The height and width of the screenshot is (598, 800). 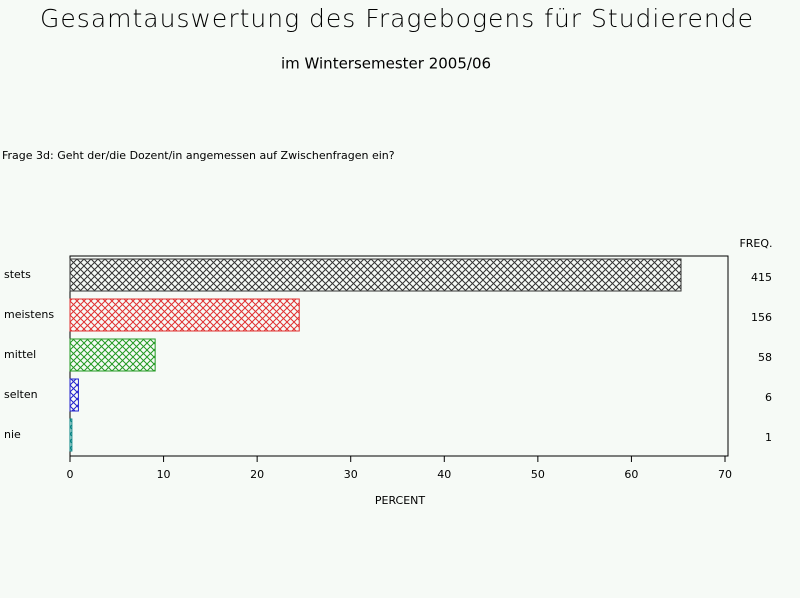 What do you see at coordinates (12, 434) in the screenshot?
I see `y-tick-label: nie` at bounding box center [12, 434].